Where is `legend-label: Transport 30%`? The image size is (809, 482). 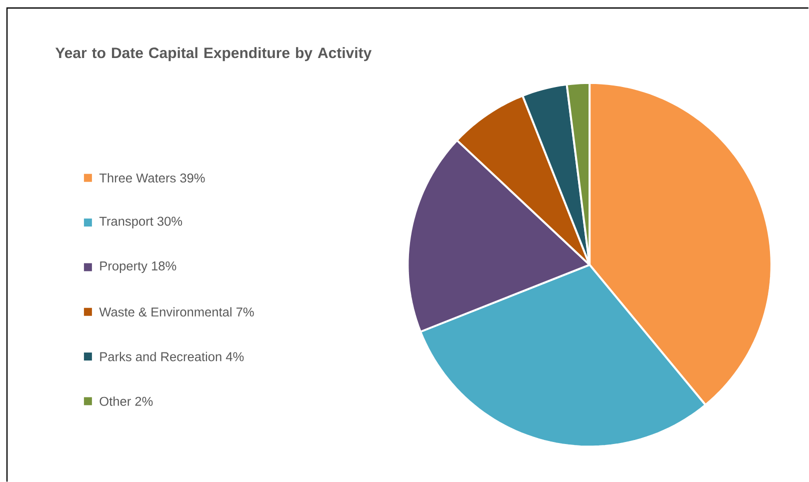
legend-label: Transport 30% is located at coordinates (140, 222).